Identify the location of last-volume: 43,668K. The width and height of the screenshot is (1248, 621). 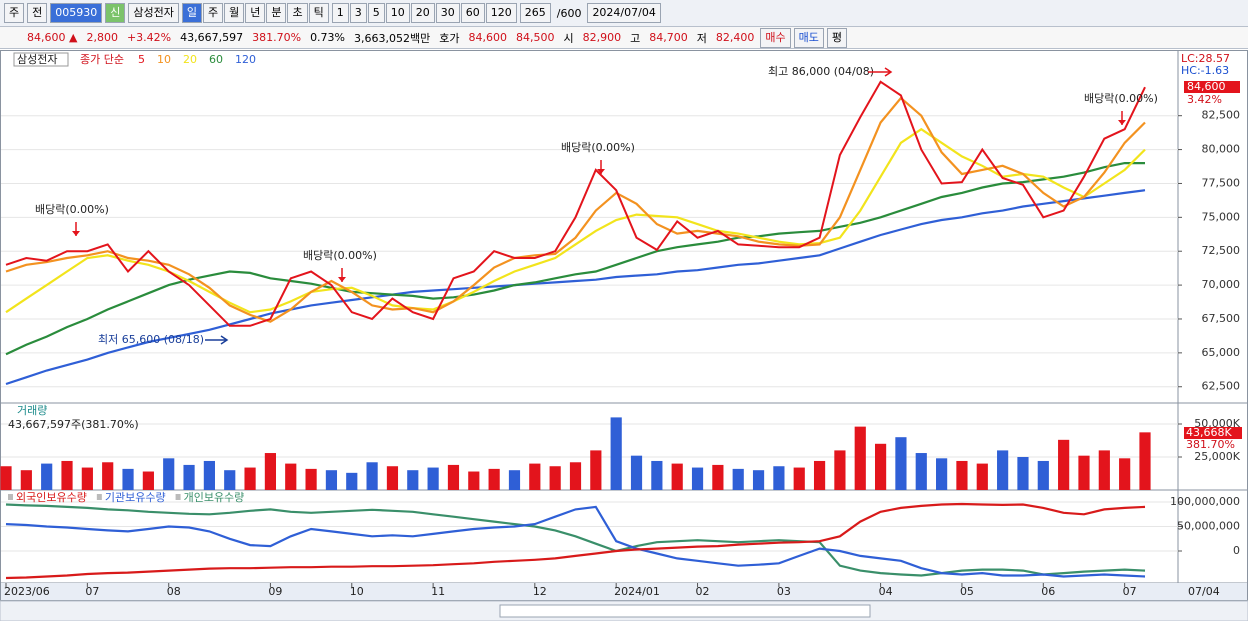
(1209, 432).